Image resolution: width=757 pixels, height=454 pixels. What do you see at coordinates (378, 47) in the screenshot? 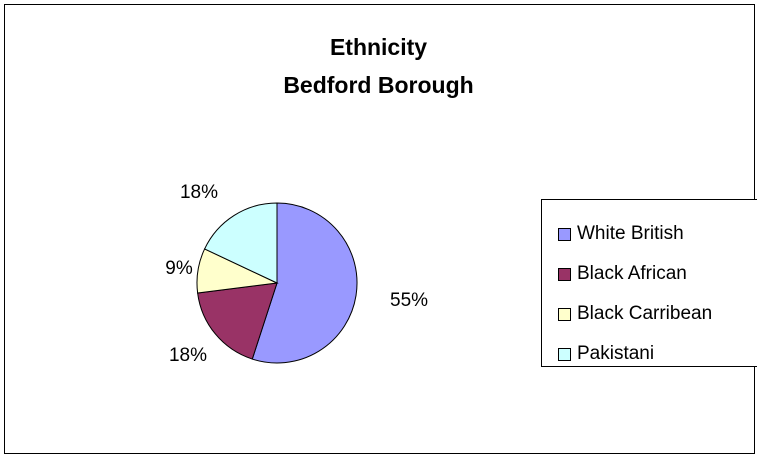
I see `chart-title-line-1: Ethnicity` at bounding box center [378, 47].